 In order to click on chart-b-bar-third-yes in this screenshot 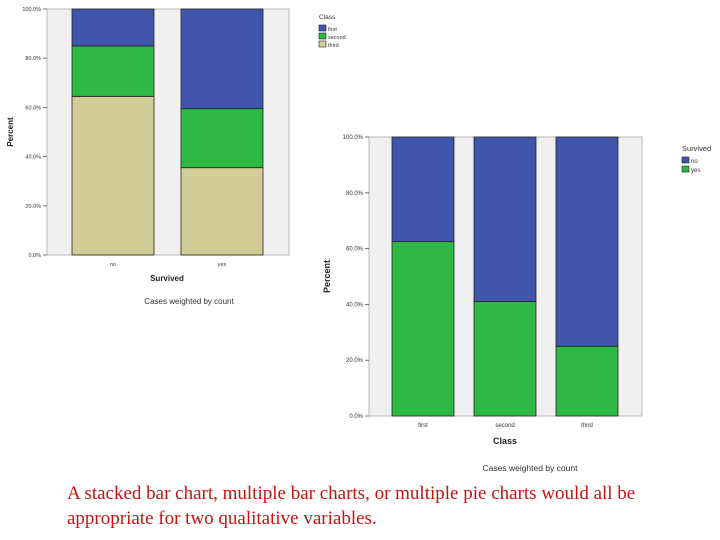, I will do `click(587, 381)`.